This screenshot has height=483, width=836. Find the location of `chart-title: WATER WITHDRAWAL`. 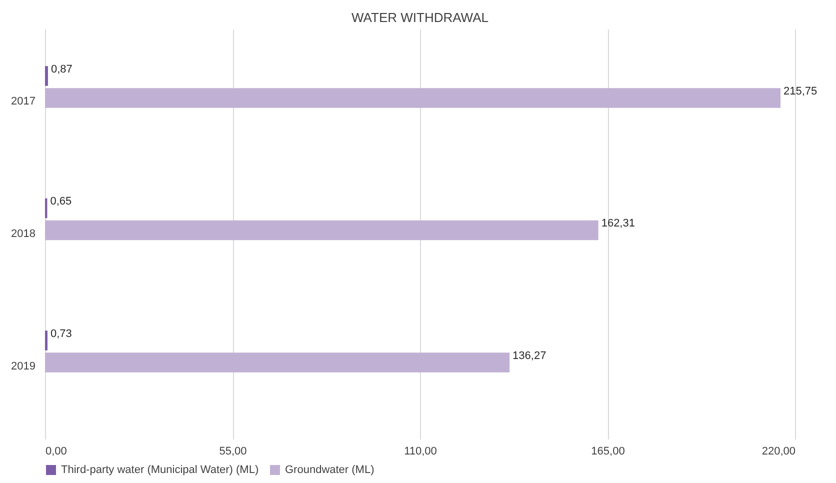

chart-title: WATER WITHDRAWAL is located at coordinates (420, 17).